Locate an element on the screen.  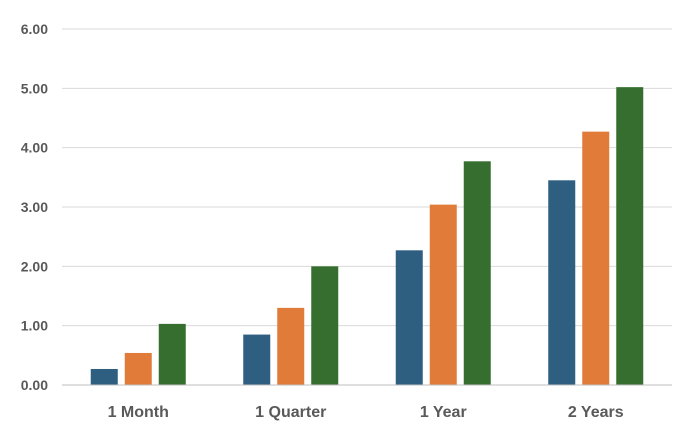
x-category-label: 1 Month is located at coordinates (138, 412).